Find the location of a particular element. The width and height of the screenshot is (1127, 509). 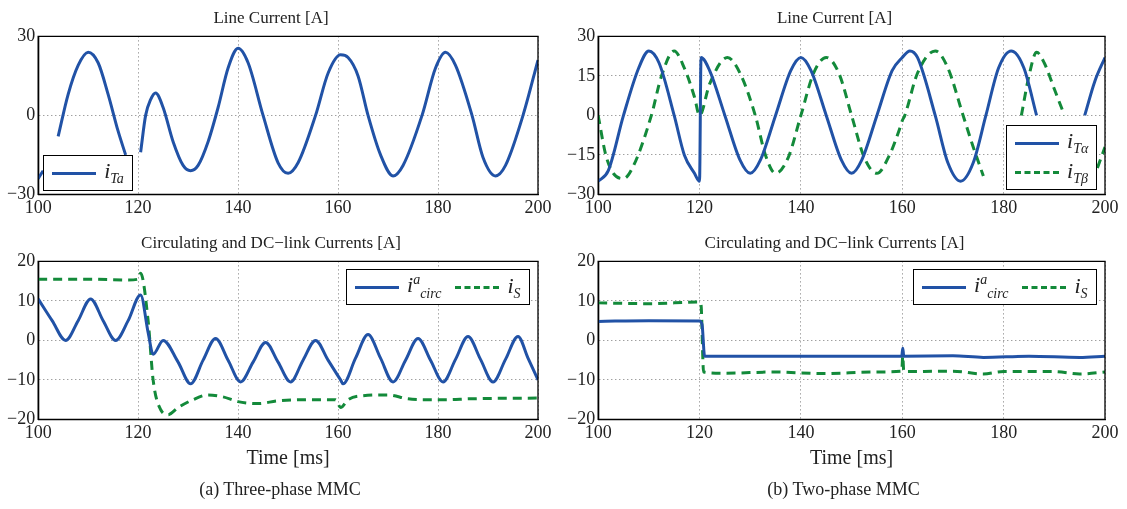

y-tick-label: −15 is located at coordinates (581, 153).